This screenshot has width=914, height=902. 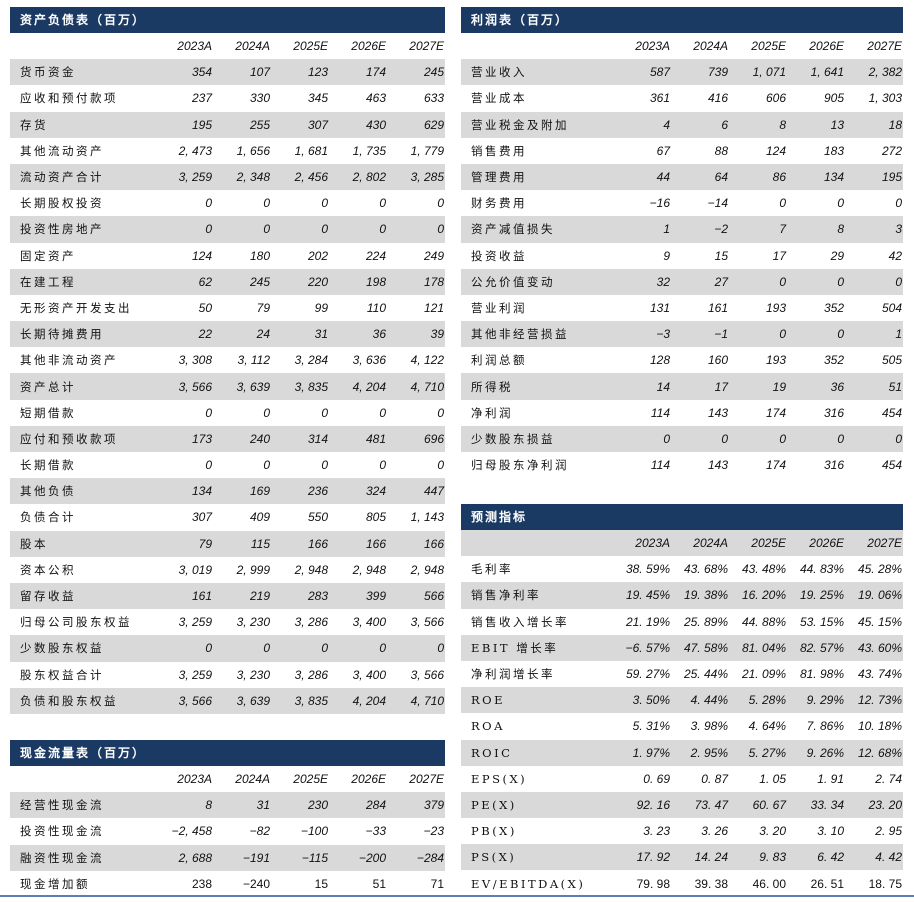 What do you see at coordinates (647, 674) in the screenshot?
I see `row-value: 59. 27%` at bounding box center [647, 674].